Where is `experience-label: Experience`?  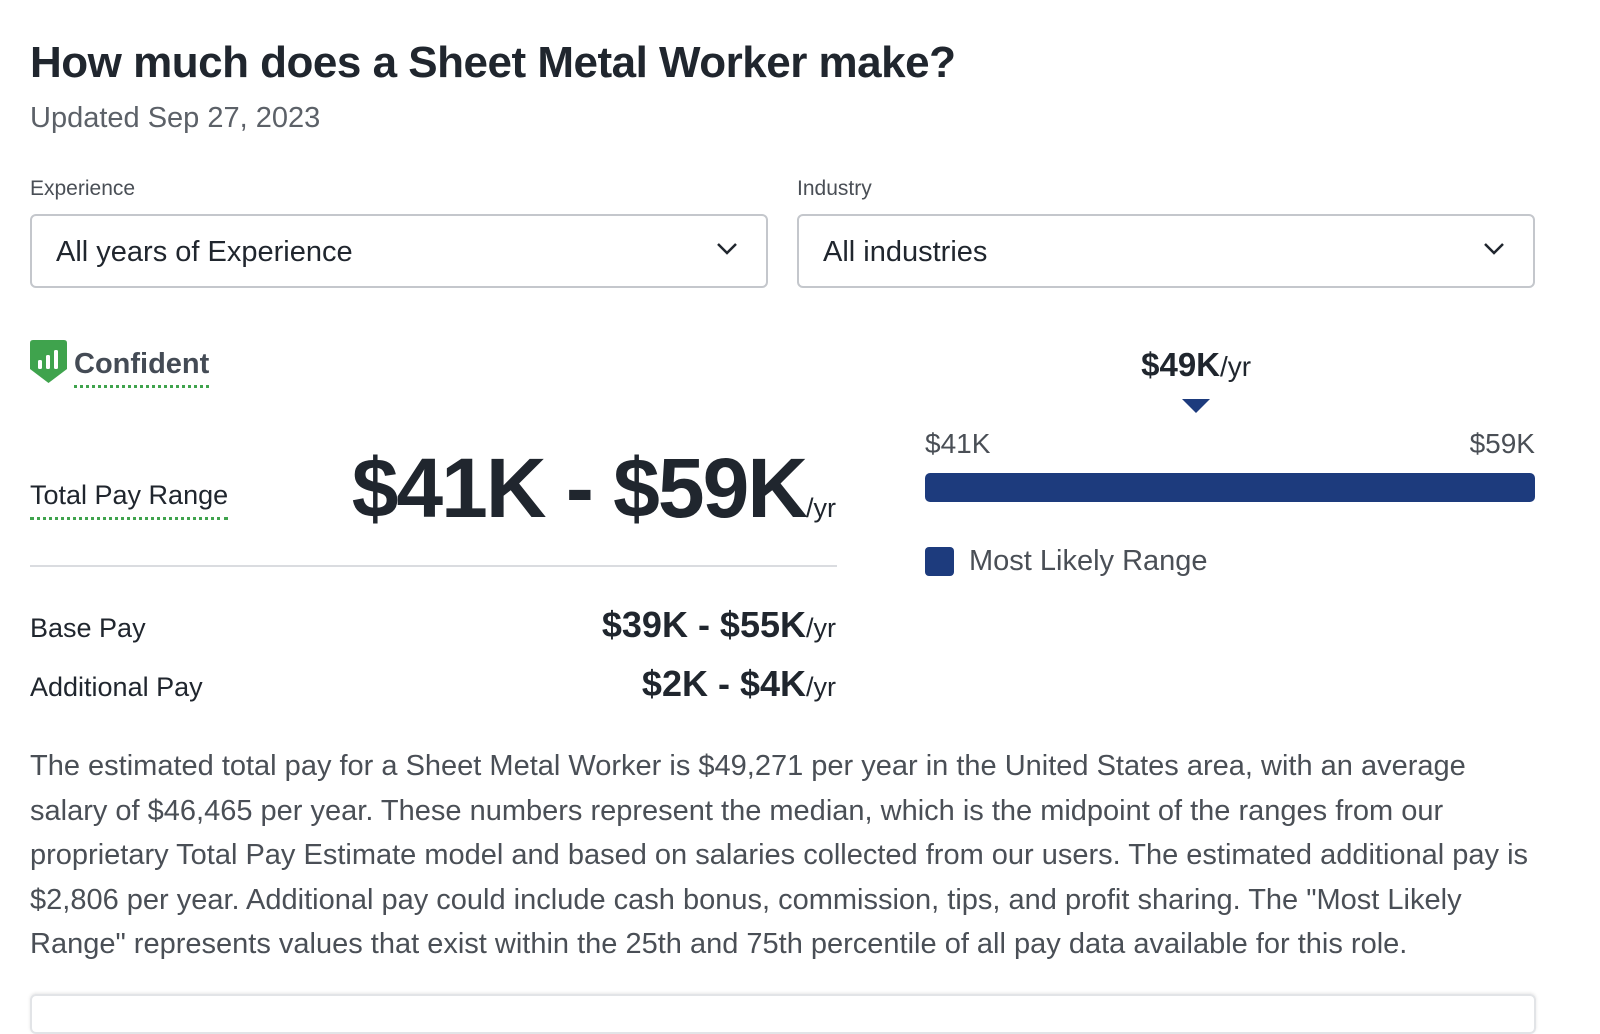 experience-label: Experience is located at coordinates (83, 188).